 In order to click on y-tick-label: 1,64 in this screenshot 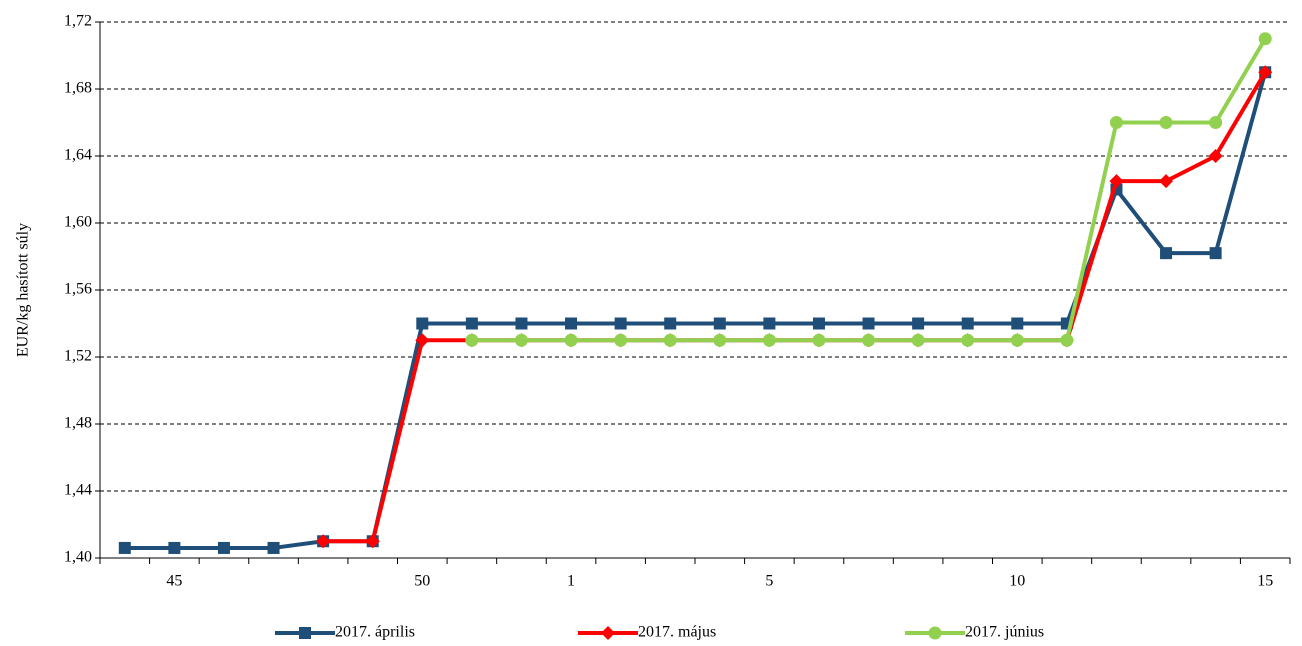, I will do `click(78, 155)`.